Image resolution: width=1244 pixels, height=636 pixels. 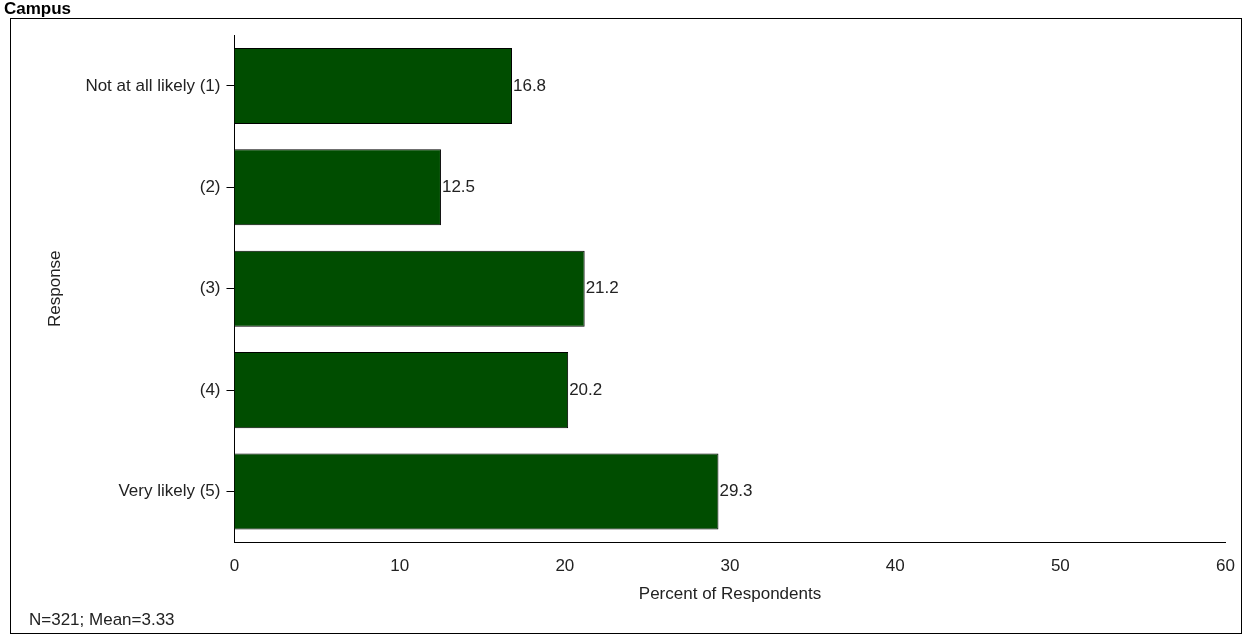 I want to click on x-tick-label: 20, so click(x=565, y=566).